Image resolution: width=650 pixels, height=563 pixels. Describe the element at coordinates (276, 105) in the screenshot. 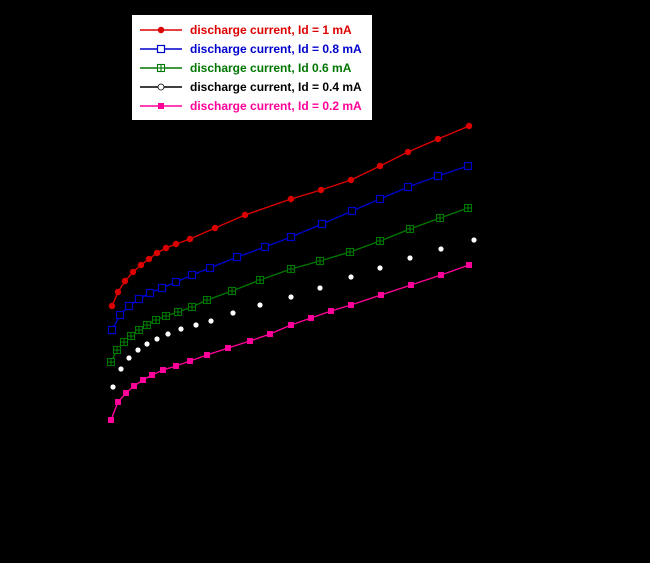

I see `legend-item-label: discharge current, Id = 0.2 mA` at that location.